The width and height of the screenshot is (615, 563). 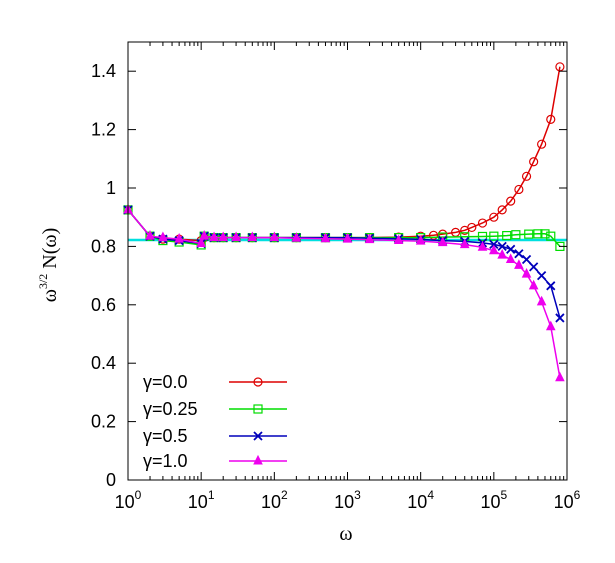 What do you see at coordinates (493, 500) in the screenshot?
I see `x-tick-label: 10⁵` at bounding box center [493, 500].